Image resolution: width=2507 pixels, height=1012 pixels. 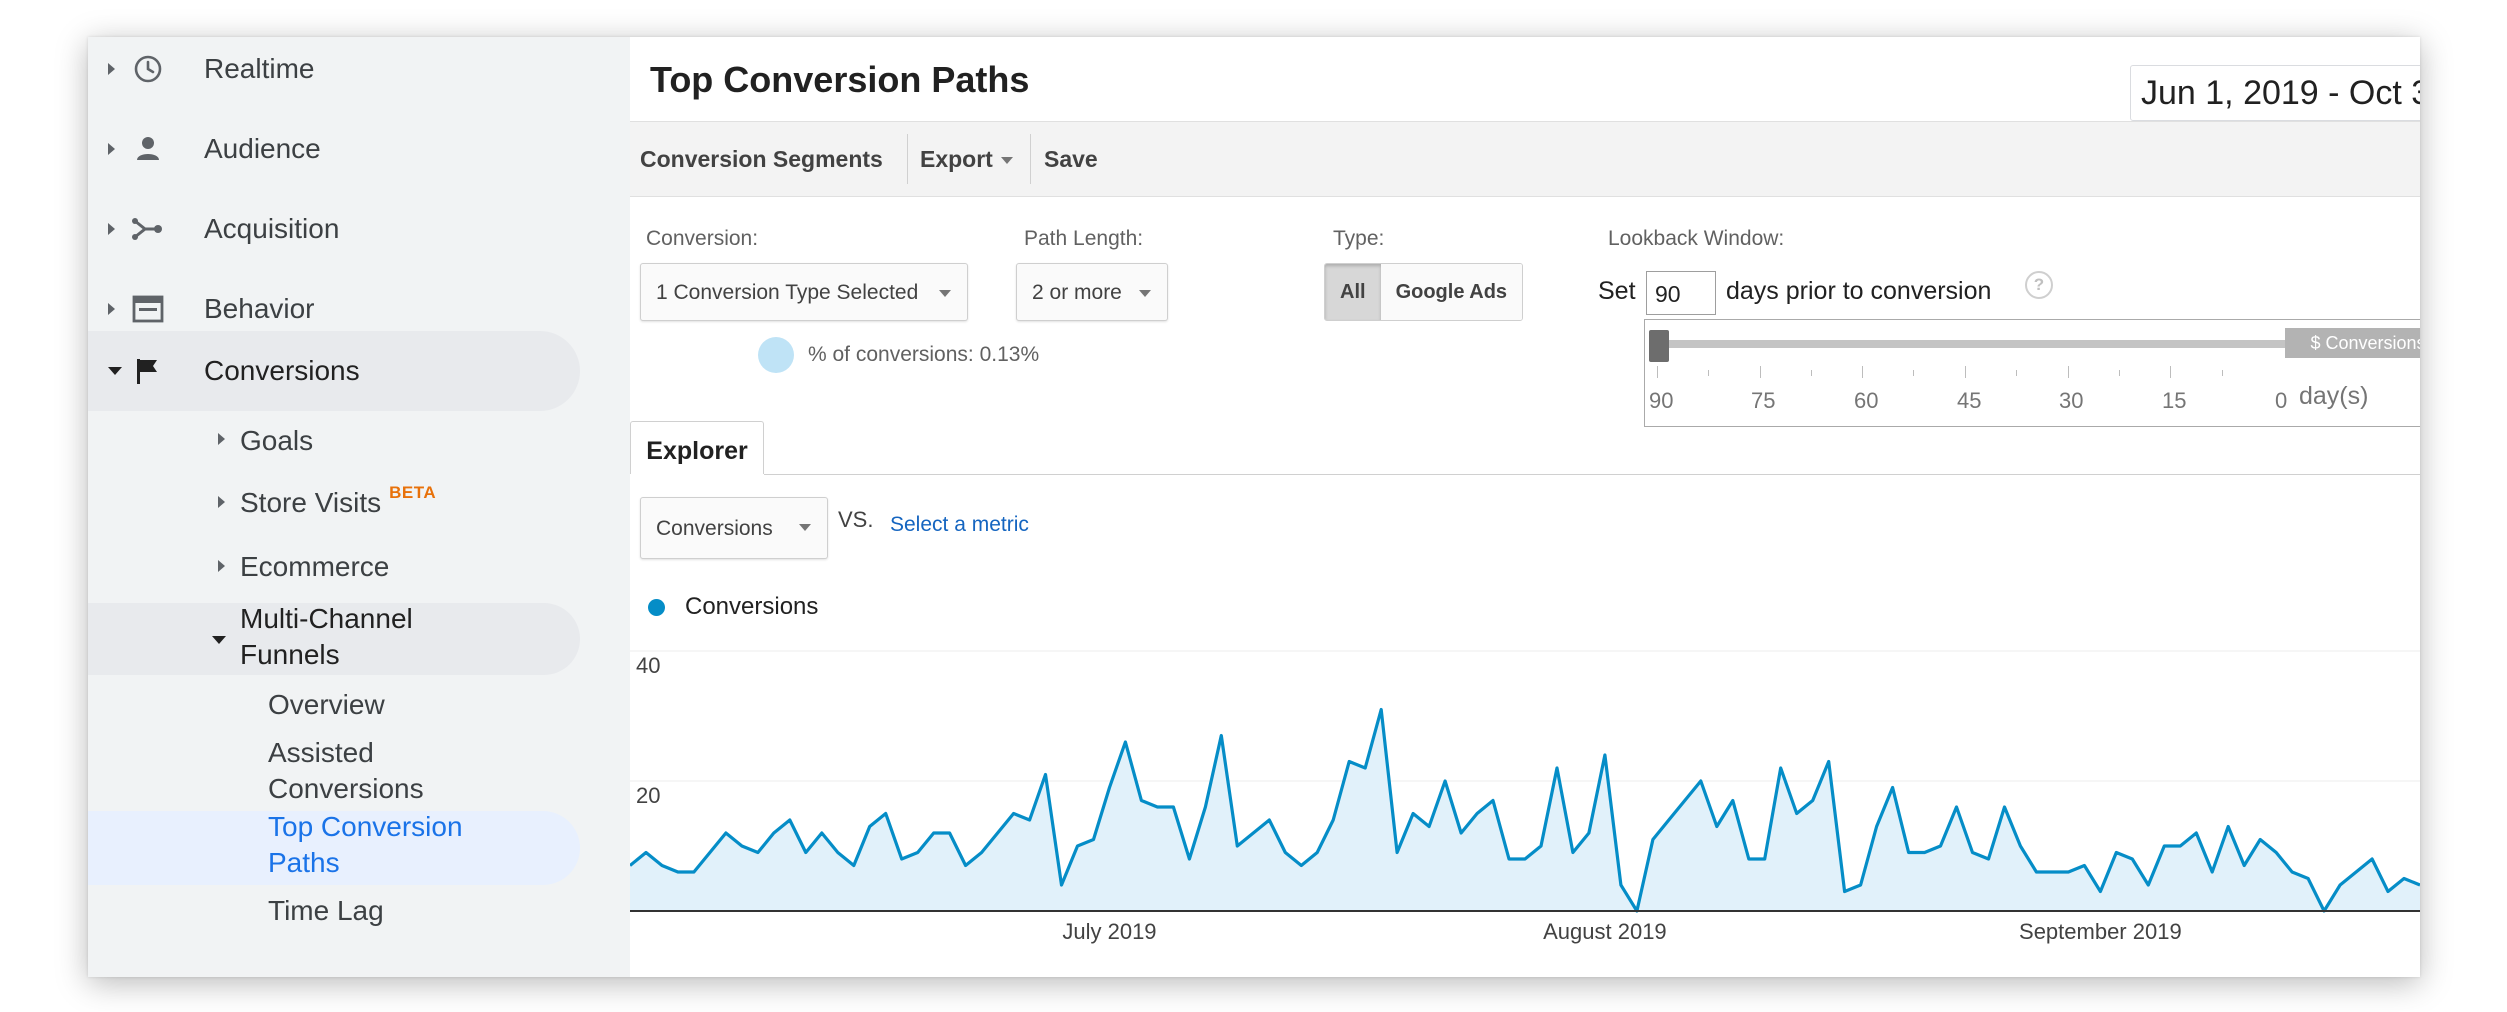 I want to click on legend-label: Conversions, so click(x=752, y=606).